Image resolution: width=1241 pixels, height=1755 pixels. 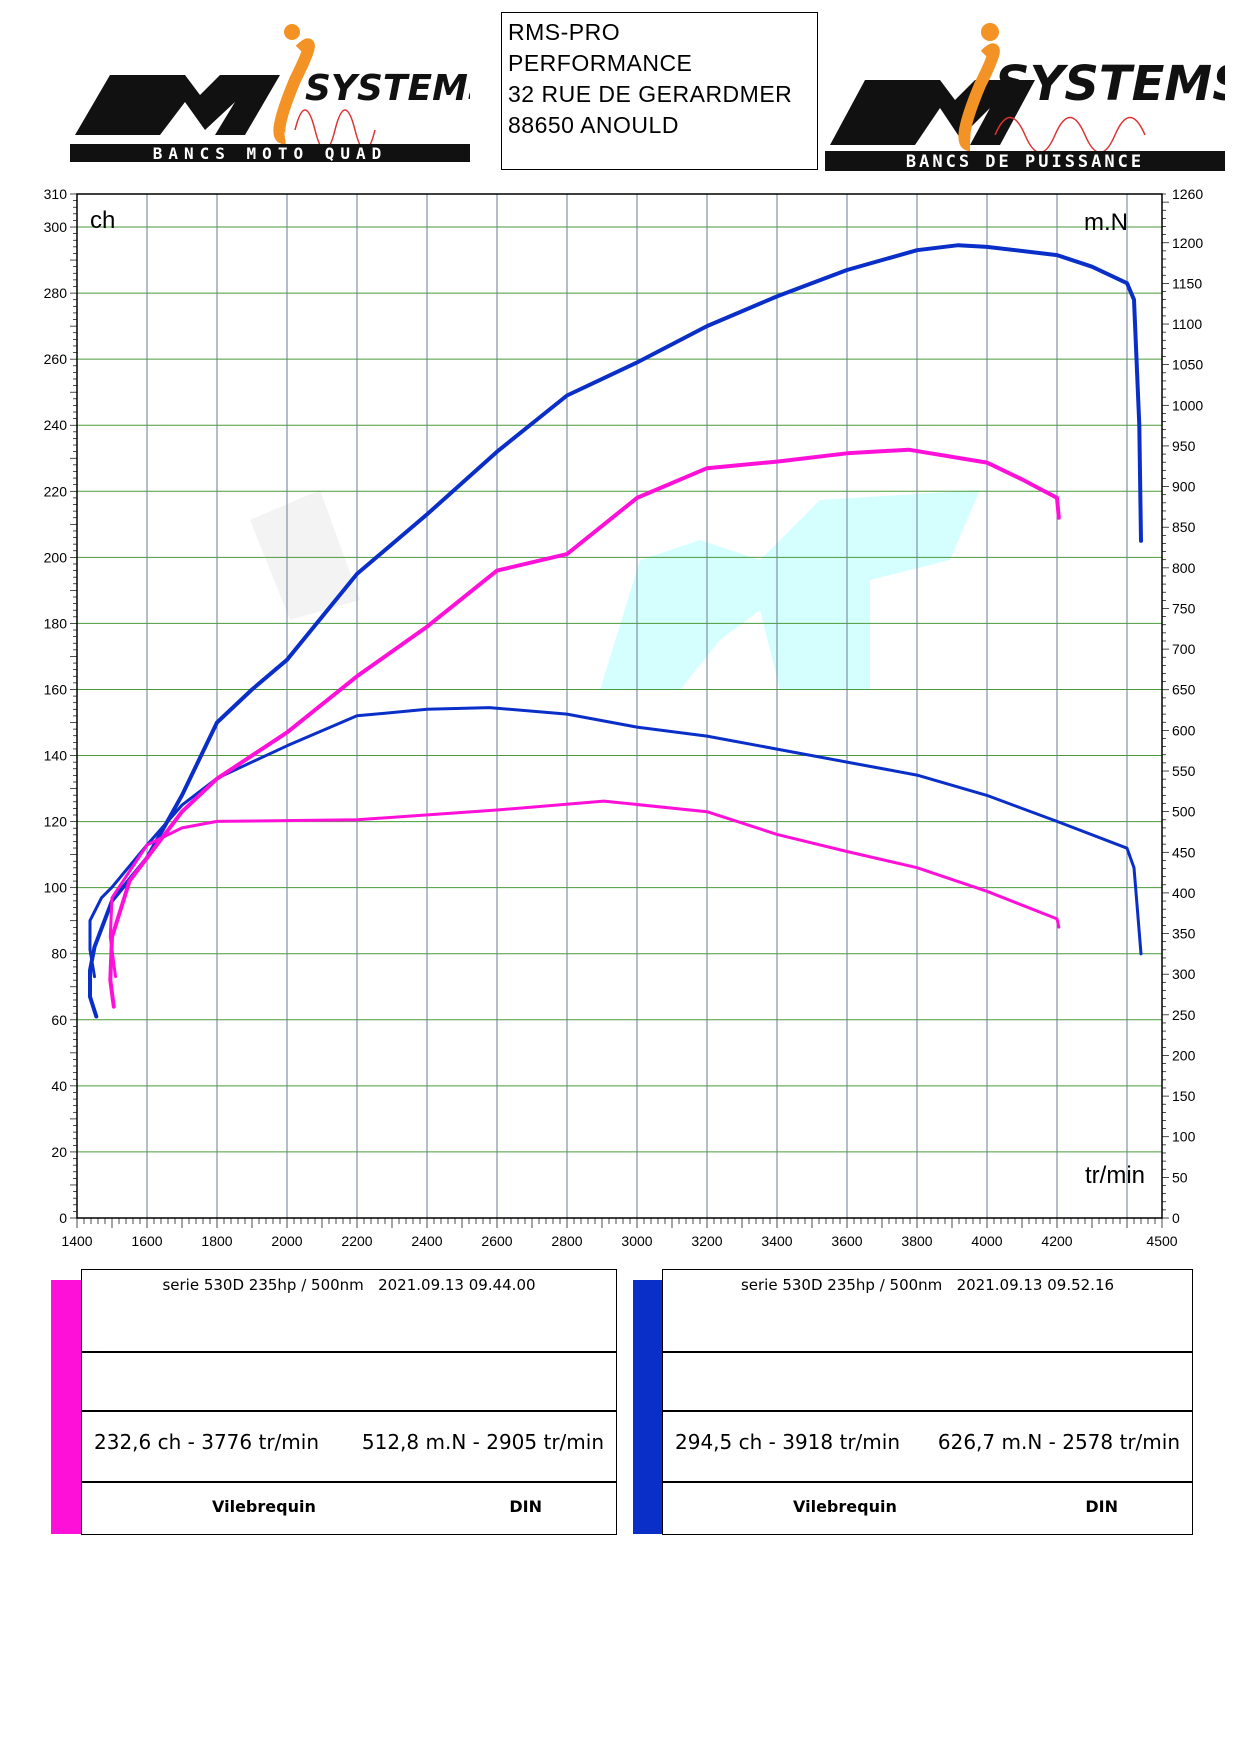 I want to click on y2-tick-label: 650, so click(x=1184, y=690).